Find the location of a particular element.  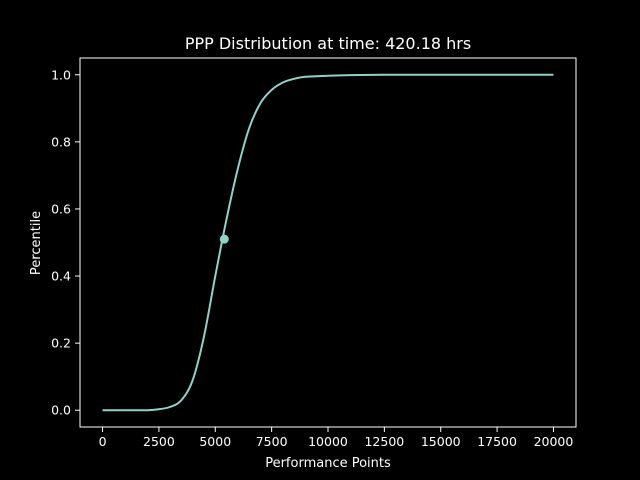

y-tick-label: 0.0 is located at coordinates (61, 410).